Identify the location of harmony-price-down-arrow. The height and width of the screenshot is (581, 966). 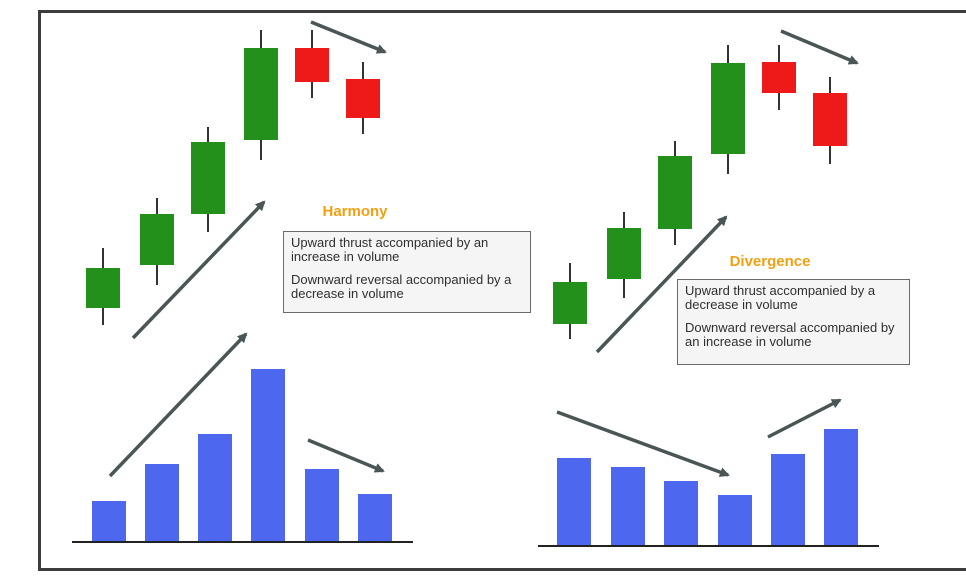
(348, 37).